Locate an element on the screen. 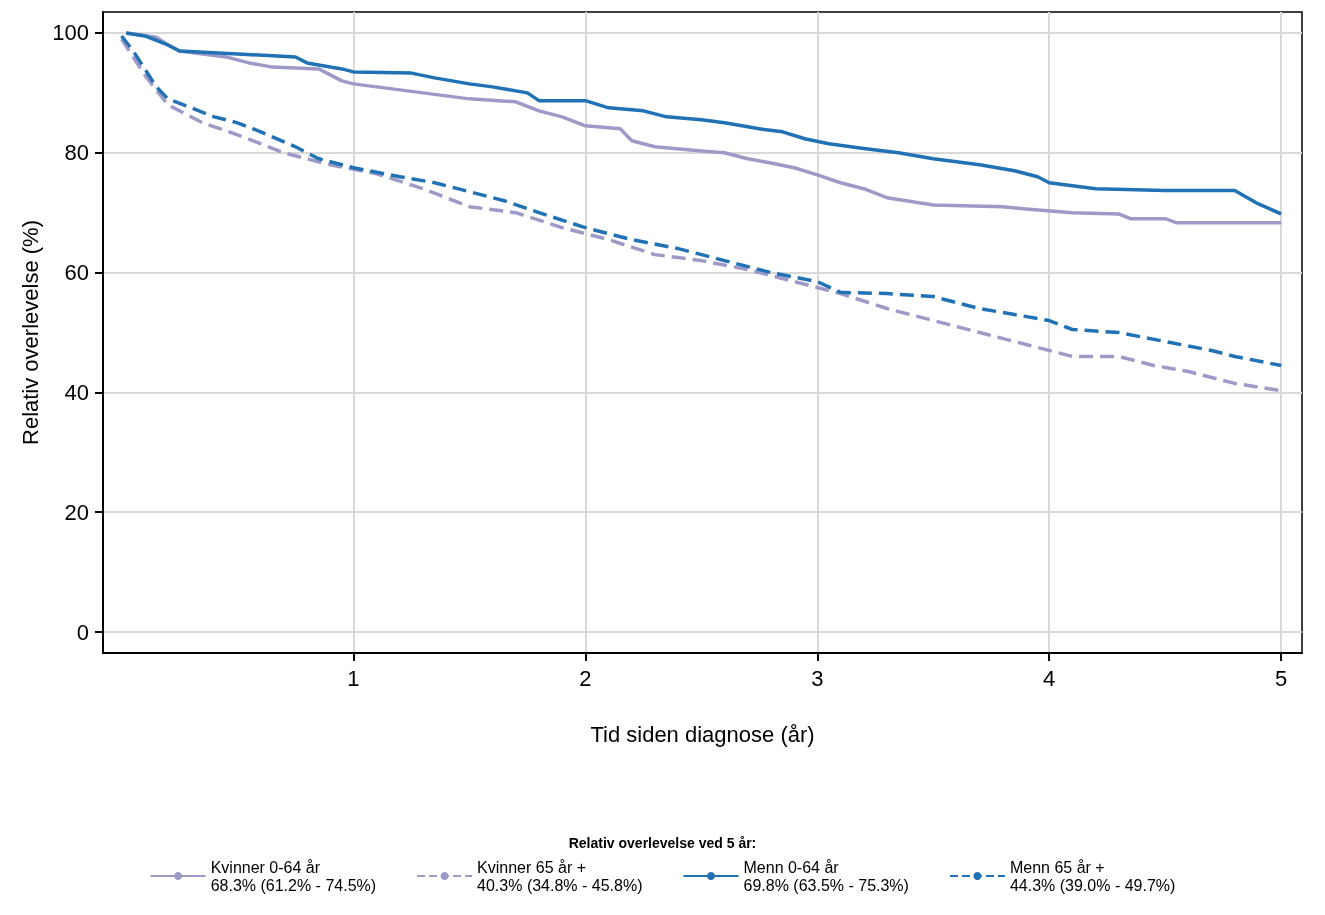  legend-label: Menn 65 år + 44.3% (39.0% - 49.7%) is located at coordinates (1092, 876).